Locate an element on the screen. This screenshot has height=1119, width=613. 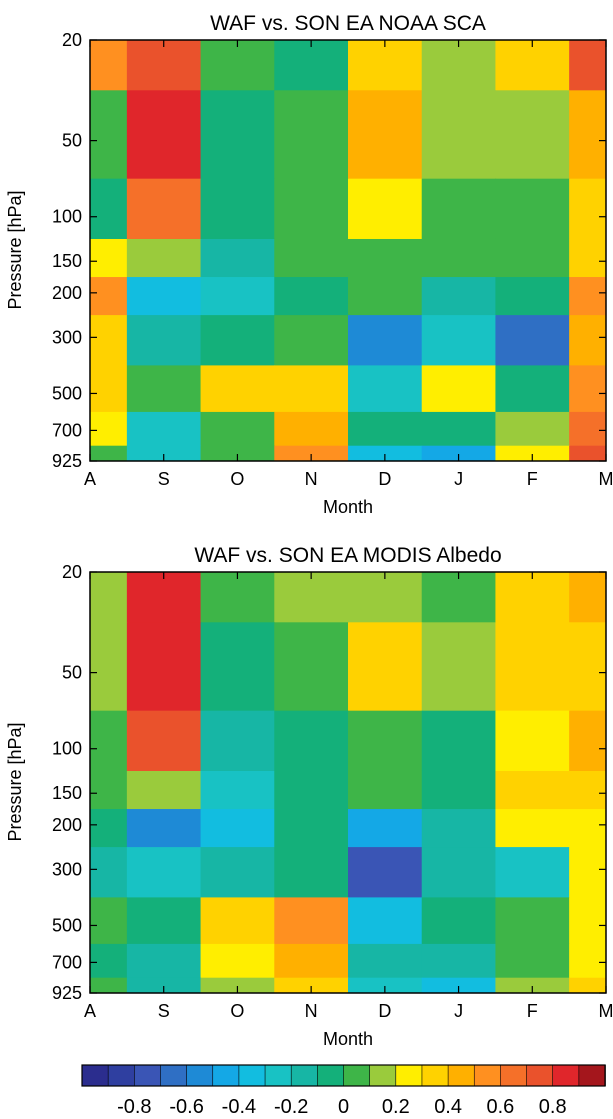
y-tick-label: 150 is located at coordinates (67, 261).